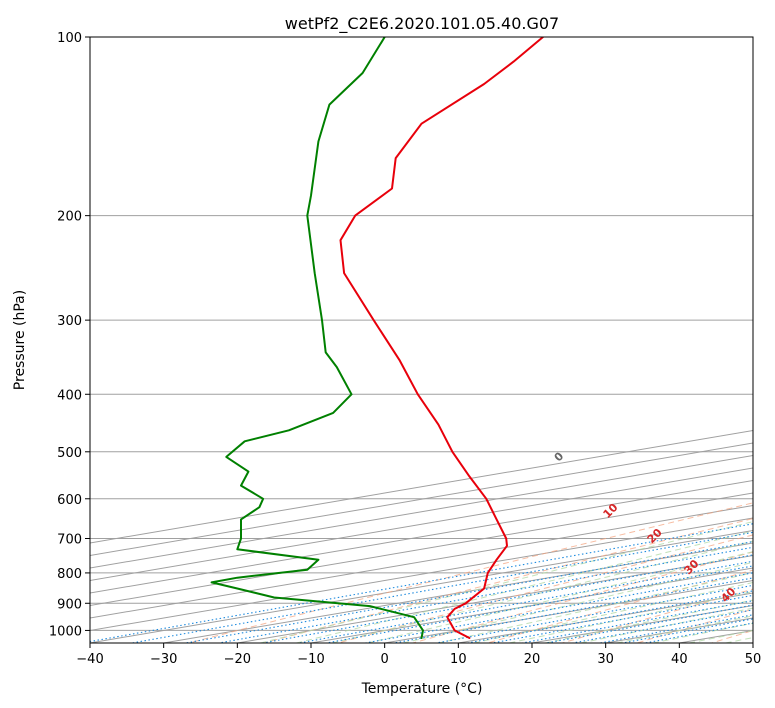 The width and height of the screenshot is (775, 708). Describe the element at coordinates (69, 38) in the screenshot. I see `y-tick-label: 100` at that location.